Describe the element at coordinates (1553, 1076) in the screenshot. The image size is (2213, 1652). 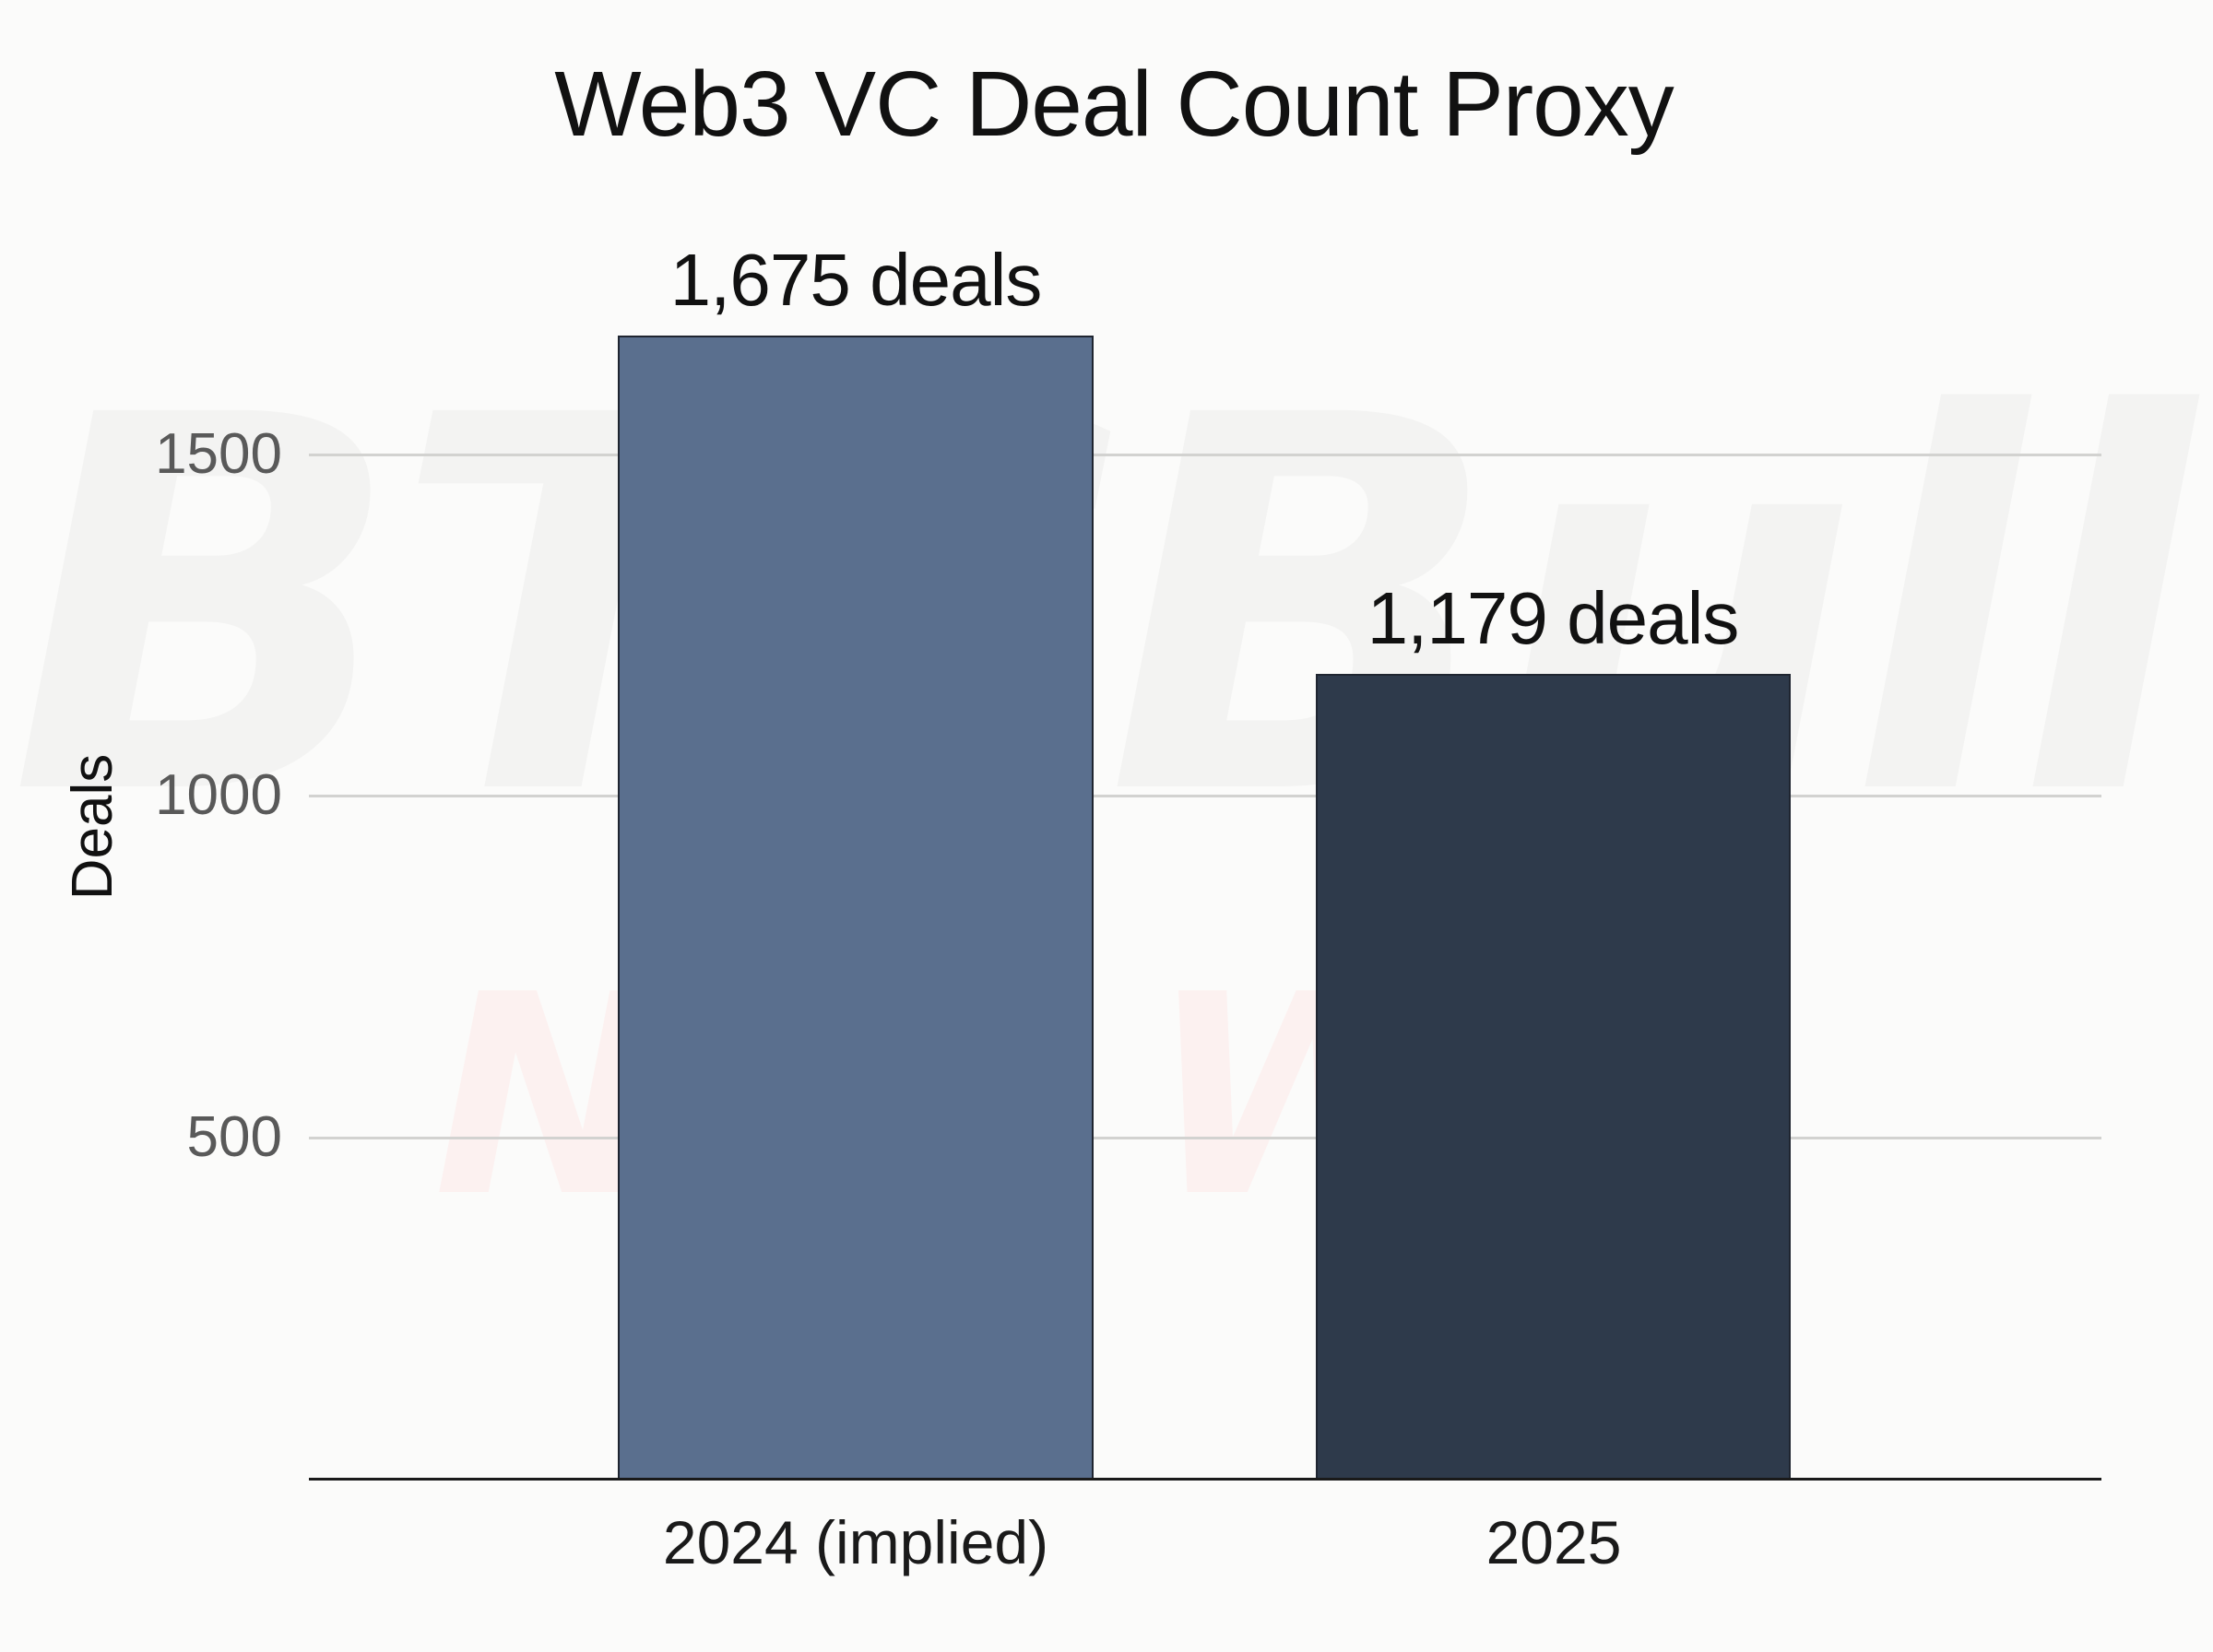
I see `bar-2025` at that location.